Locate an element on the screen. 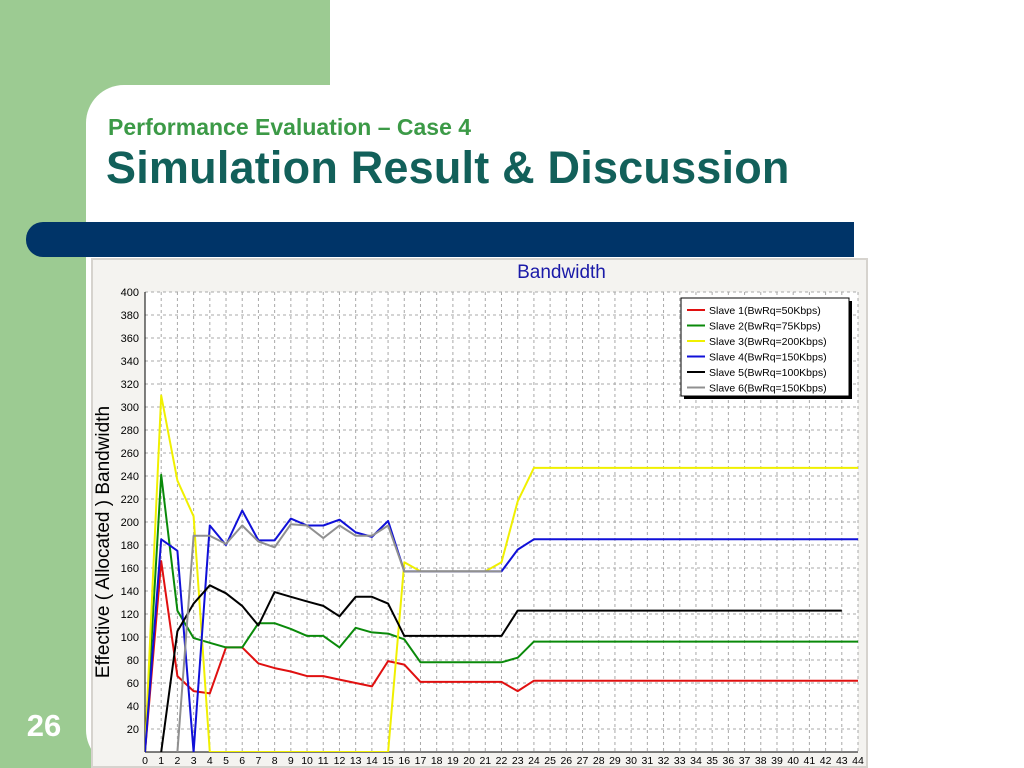 Image resolution: width=1024 pixels, height=768 pixels. y-tick-label: 160 is located at coordinates (130, 569).